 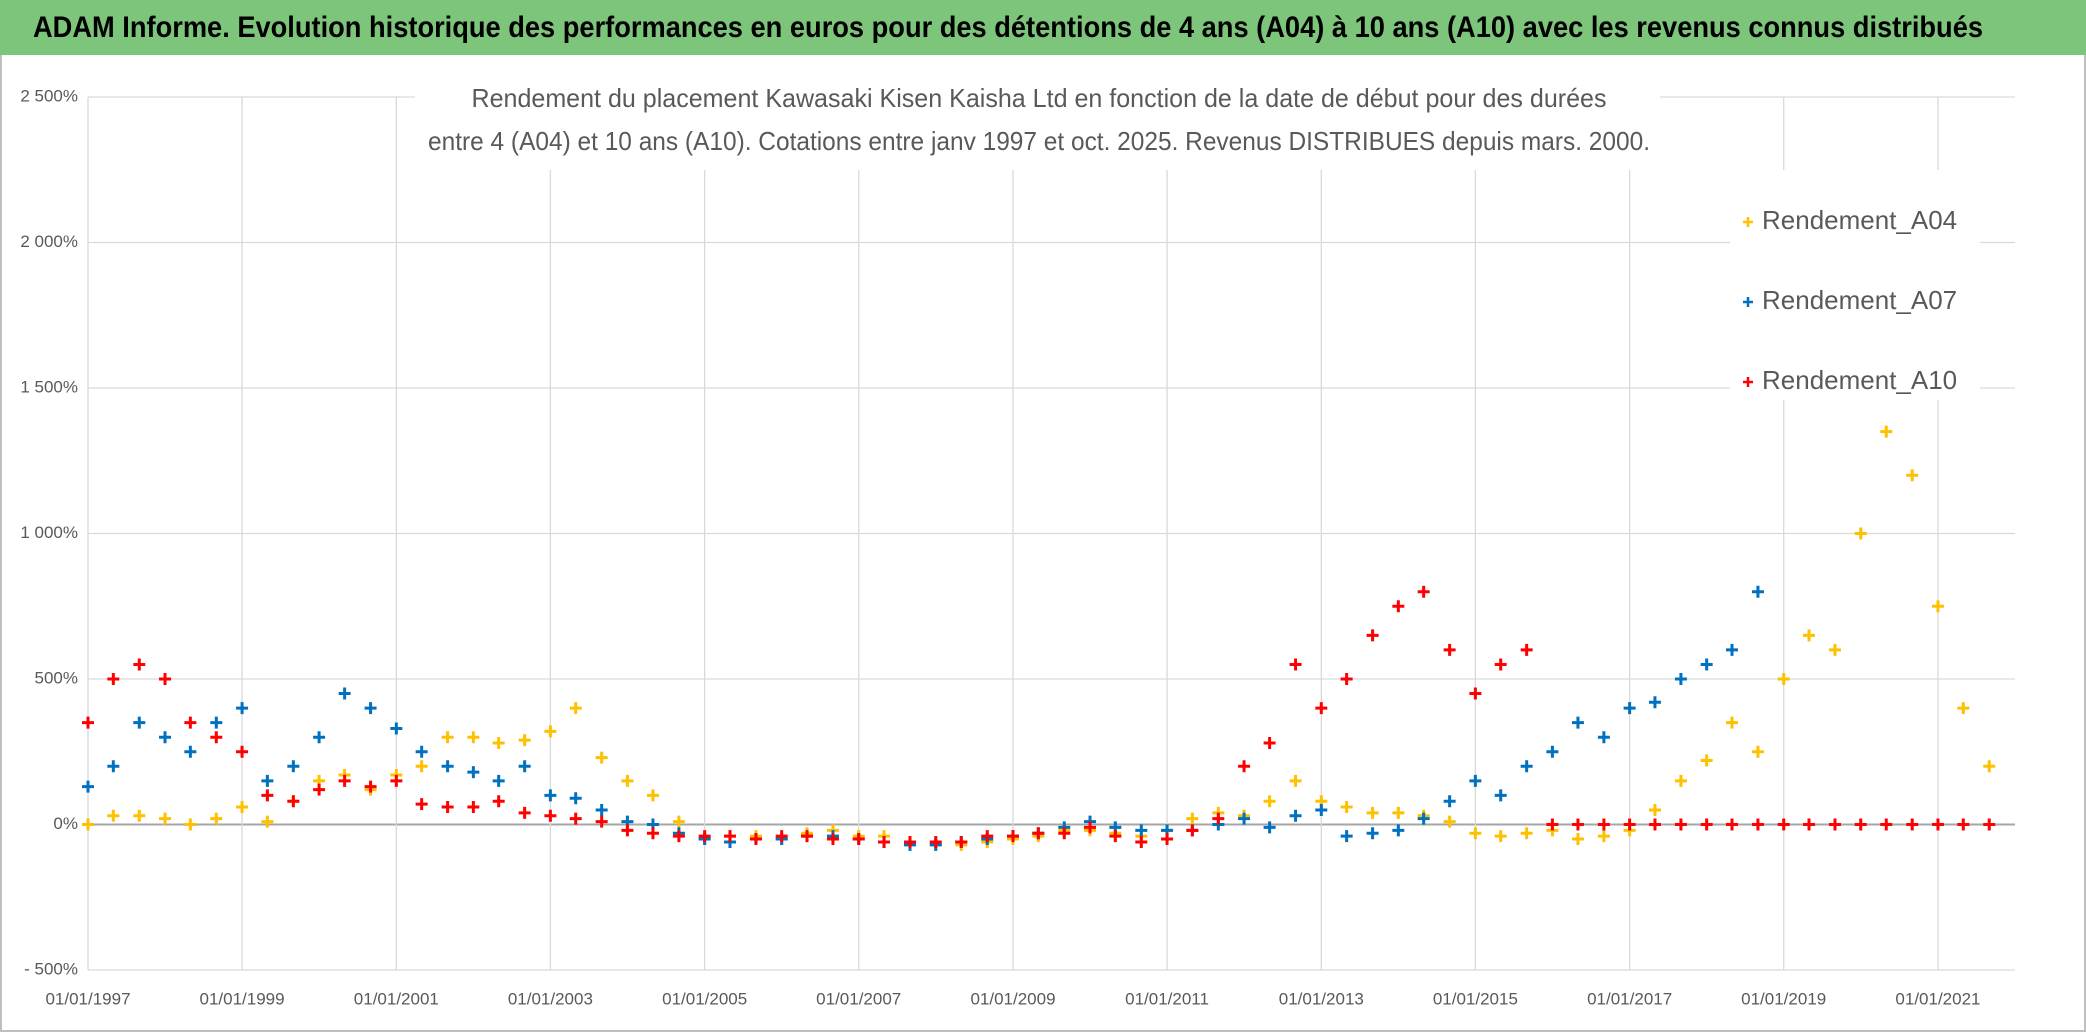 I want to click on y-tick-label: 0%, so click(x=65, y=823).